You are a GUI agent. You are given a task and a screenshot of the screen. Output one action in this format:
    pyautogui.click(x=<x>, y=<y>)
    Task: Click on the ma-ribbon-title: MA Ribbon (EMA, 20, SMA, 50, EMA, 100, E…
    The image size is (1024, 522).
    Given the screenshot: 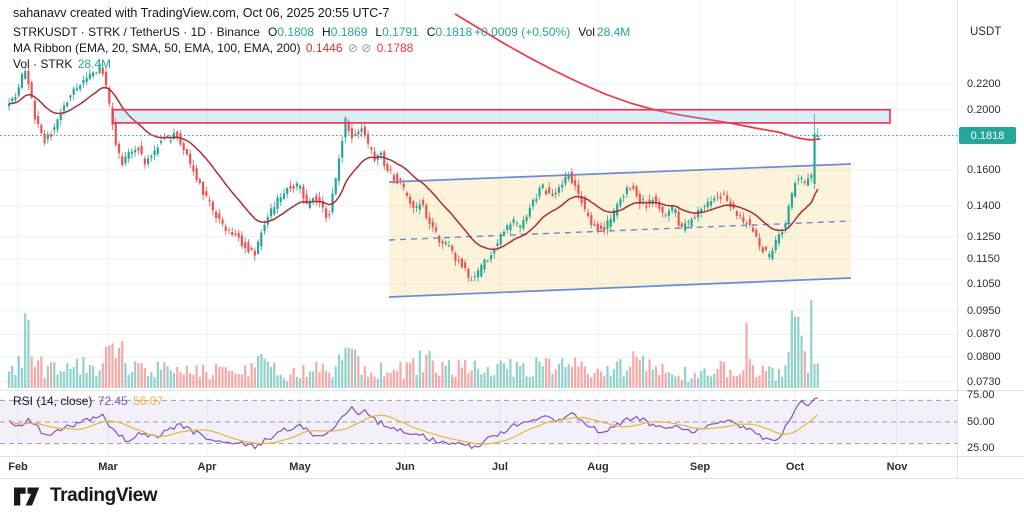 What is the action you would take?
    pyautogui.click(x=157, y=48)
    